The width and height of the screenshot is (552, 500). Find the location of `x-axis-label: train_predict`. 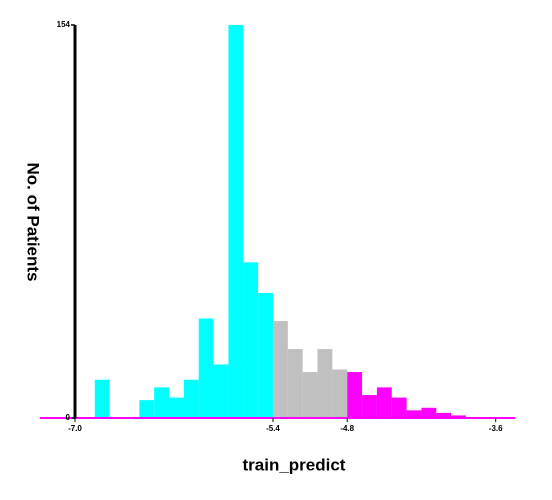

x-axis-label: train_predict is located at coordinates (294, 464).